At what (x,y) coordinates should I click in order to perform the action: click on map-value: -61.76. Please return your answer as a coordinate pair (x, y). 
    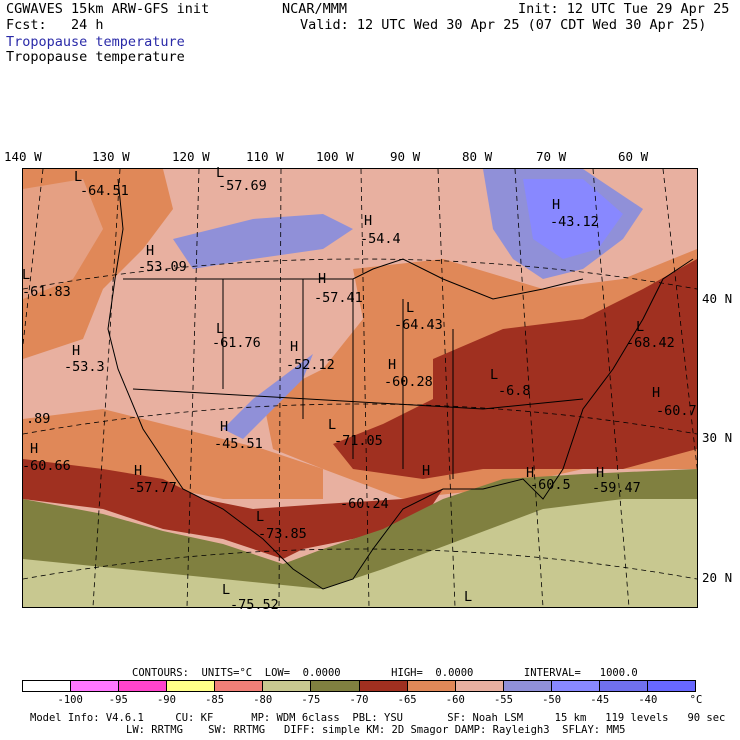
    Looking at the image, I should click on (236, 343).